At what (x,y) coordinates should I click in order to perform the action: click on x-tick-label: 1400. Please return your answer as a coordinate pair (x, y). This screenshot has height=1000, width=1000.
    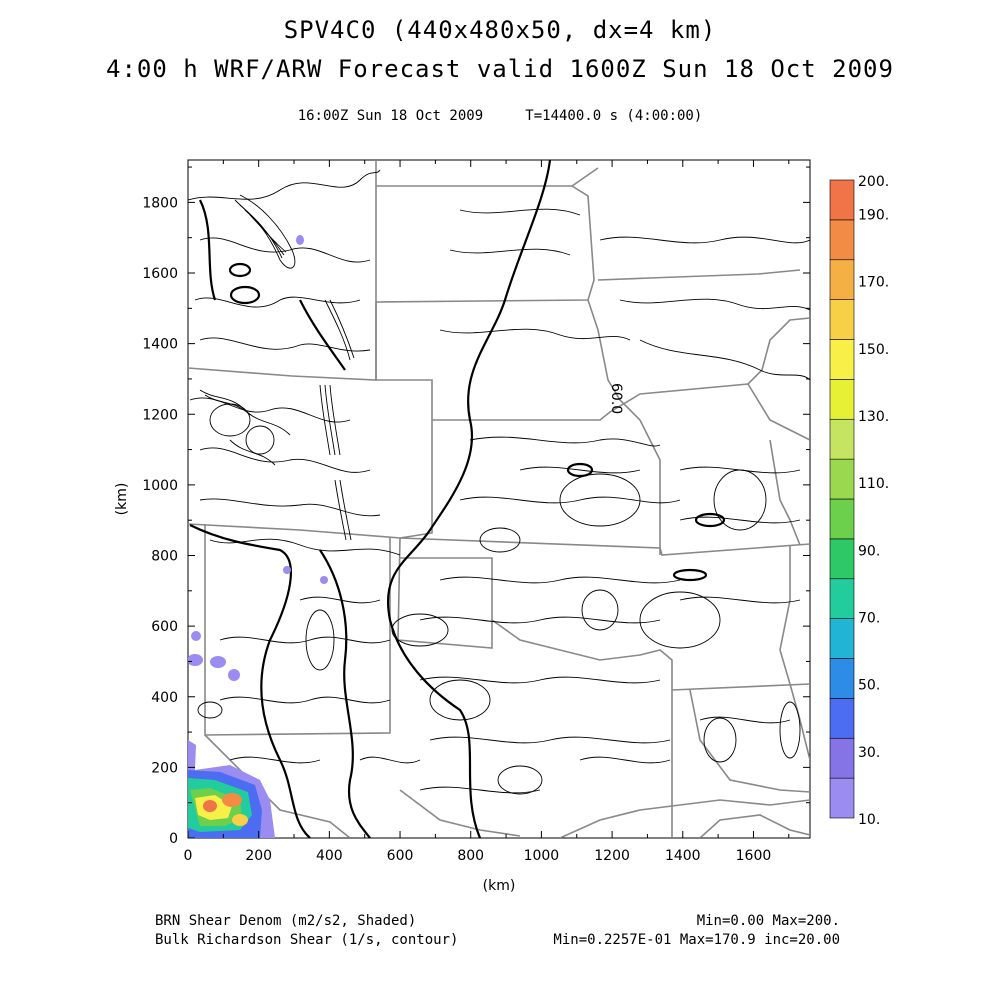
    Looking at the image, I should click on (683, 856).